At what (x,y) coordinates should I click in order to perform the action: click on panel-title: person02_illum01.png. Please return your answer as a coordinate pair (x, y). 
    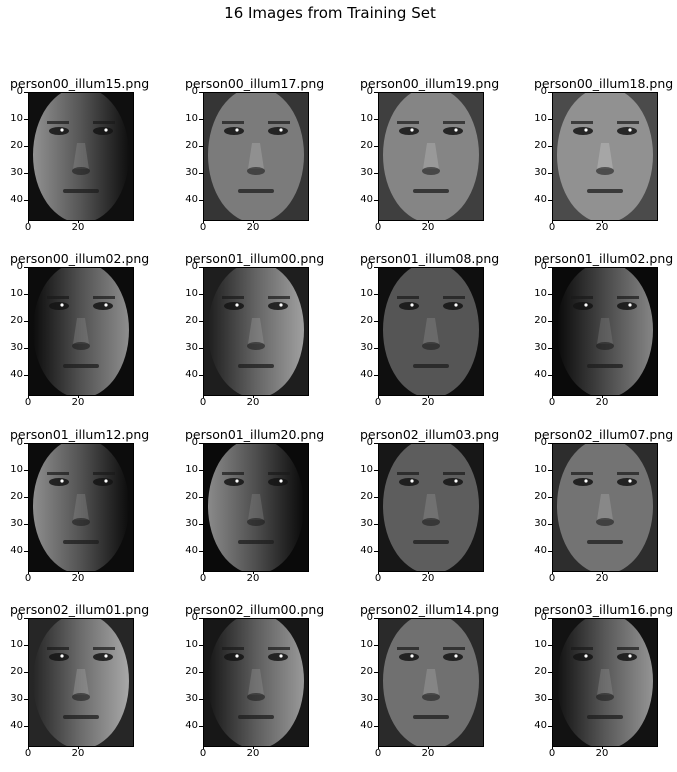
    Looking at the image, I should click on (80, 609).